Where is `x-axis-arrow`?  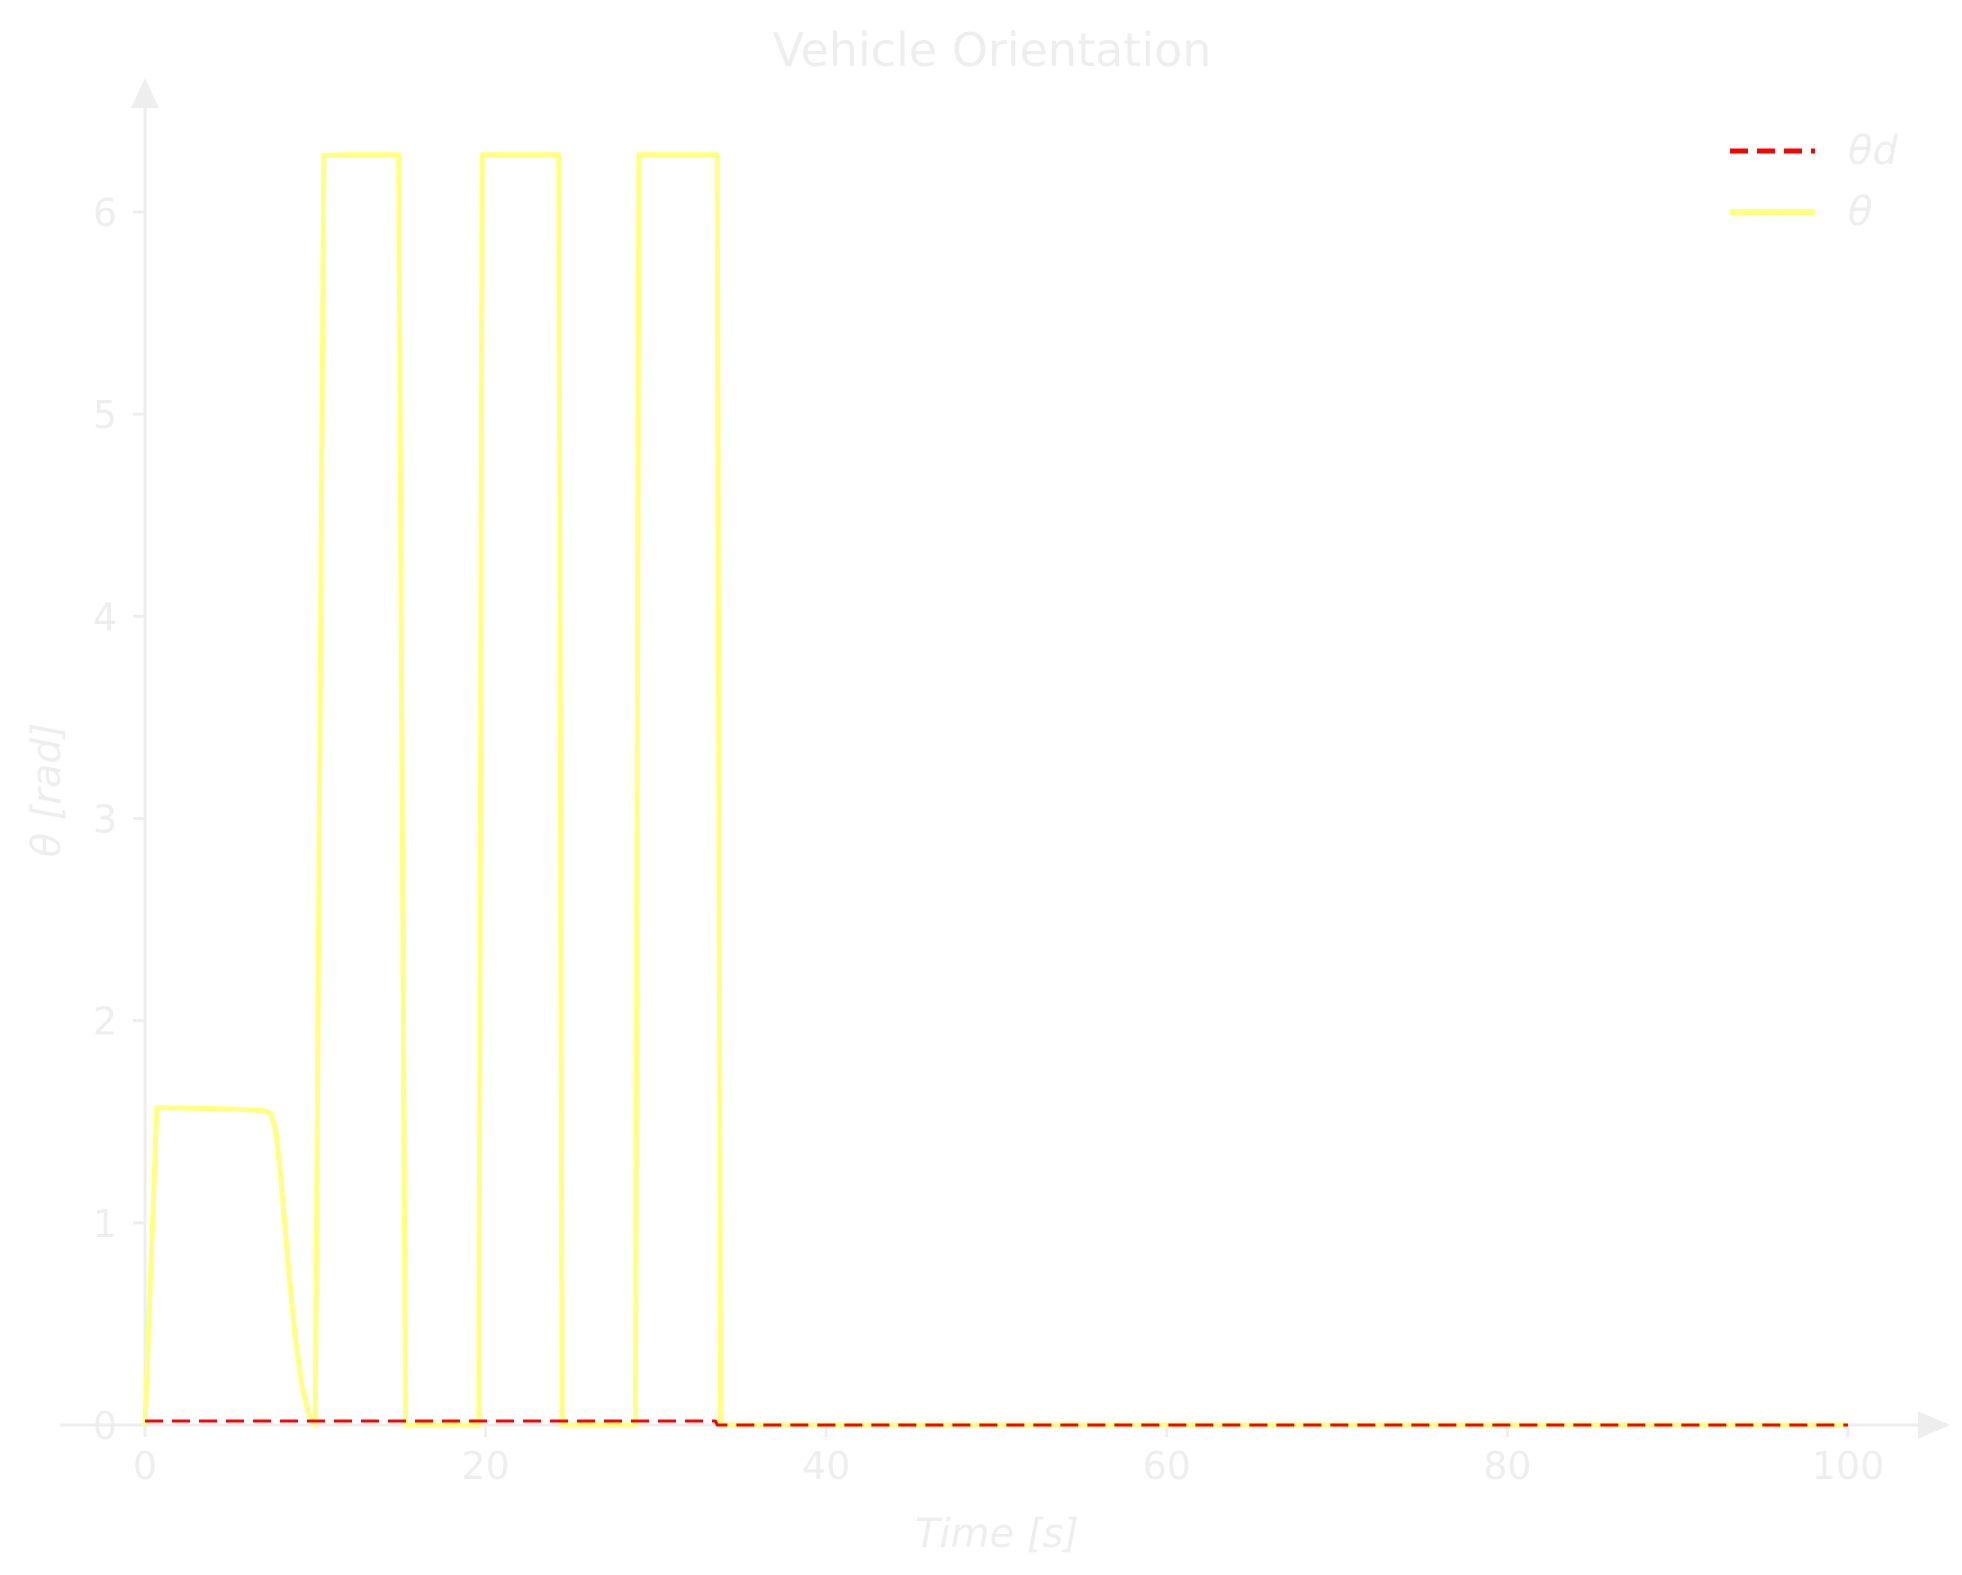 x-axis-arrow is located at coordinates (1934, 1425).